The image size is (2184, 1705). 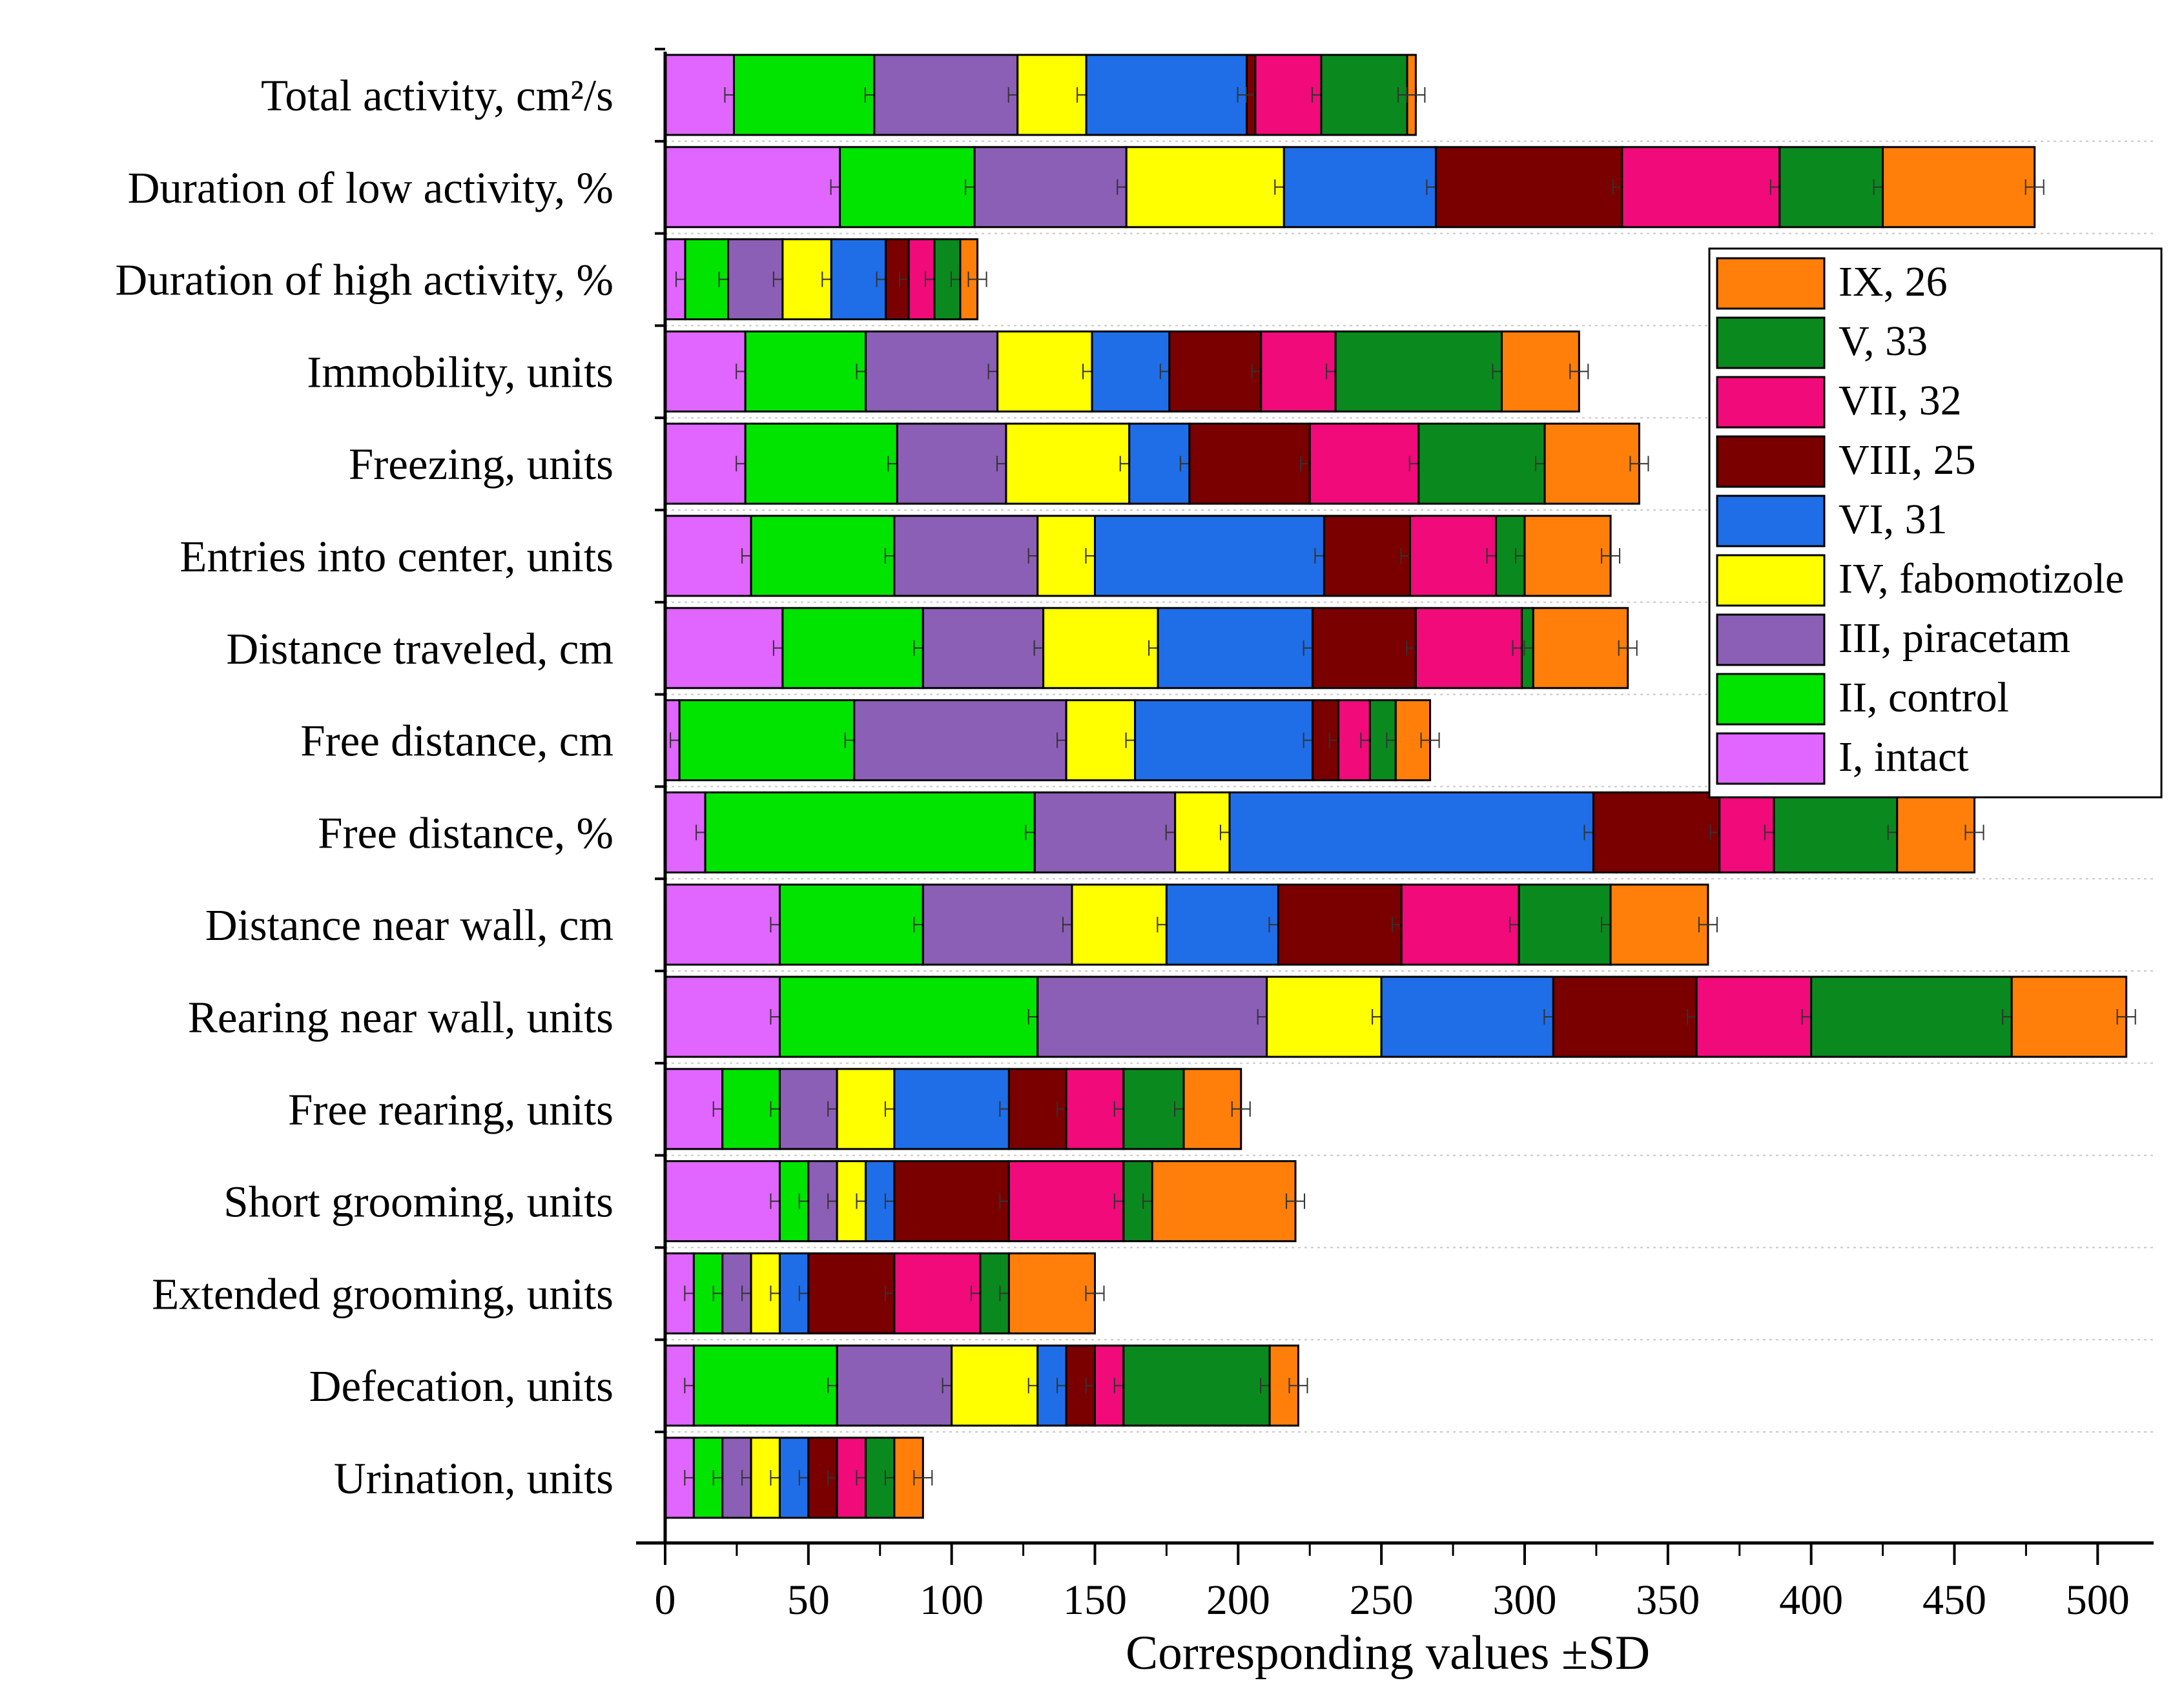 What do you see at coordinates (473, 1479) in the screenshot?
I see `category-label: Urination, units` at bounding box center [473, 1479].